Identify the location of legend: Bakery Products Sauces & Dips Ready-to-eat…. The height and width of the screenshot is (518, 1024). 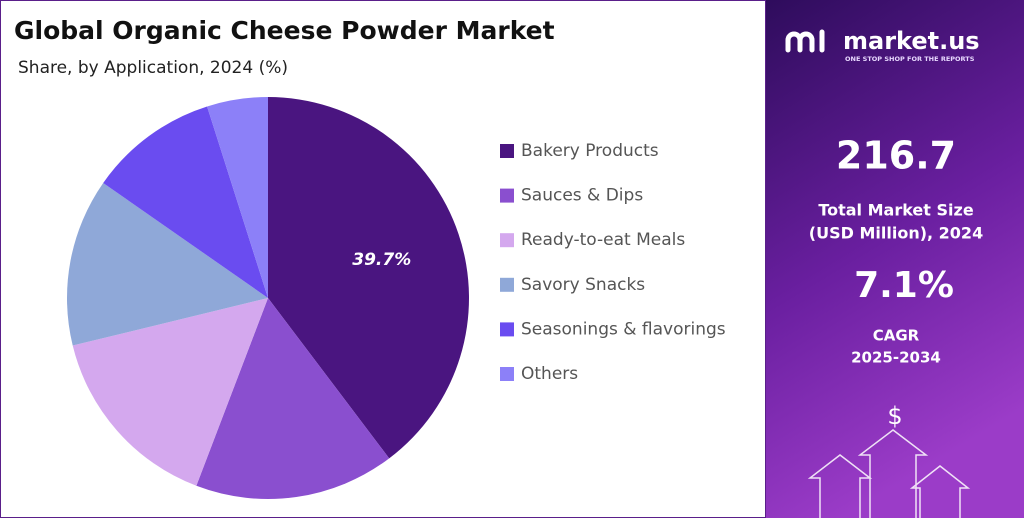
(613, 262).